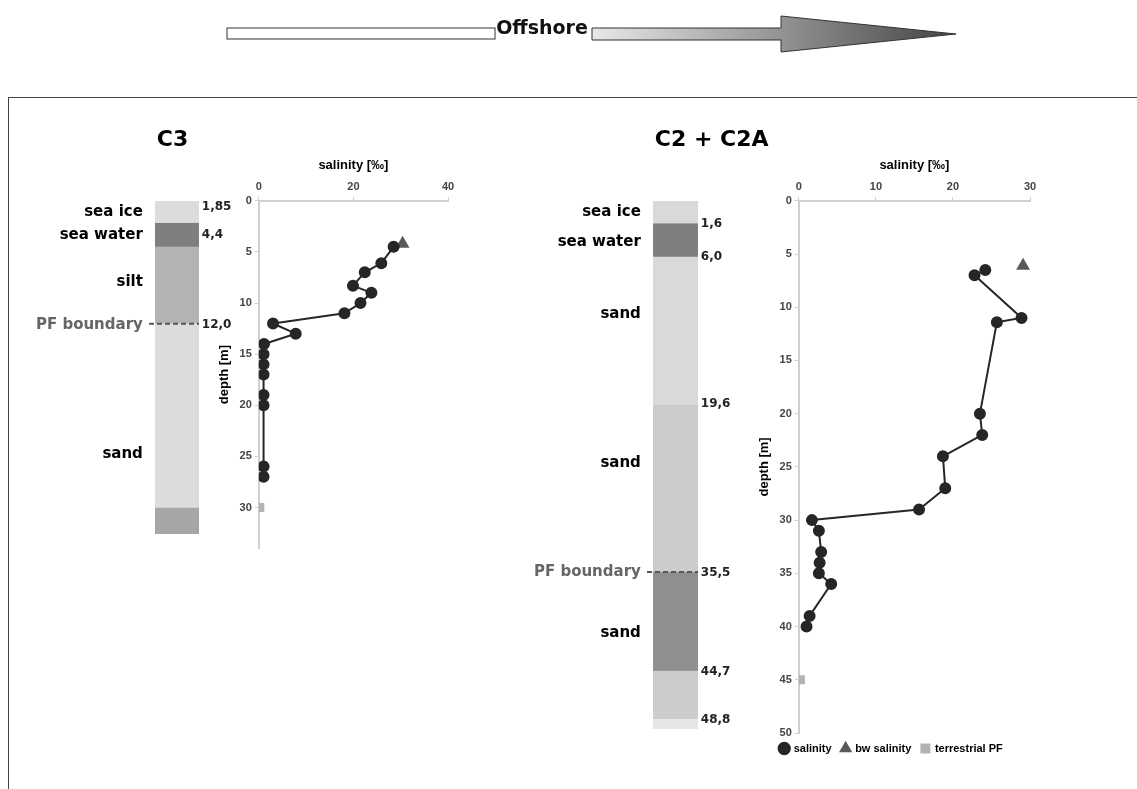 Image resolution: width=1137 pixels, height=789 pixels. Describe the element at coordinates (785, 678) in the screenshot. I see `y-tick-label: 45` at that location.